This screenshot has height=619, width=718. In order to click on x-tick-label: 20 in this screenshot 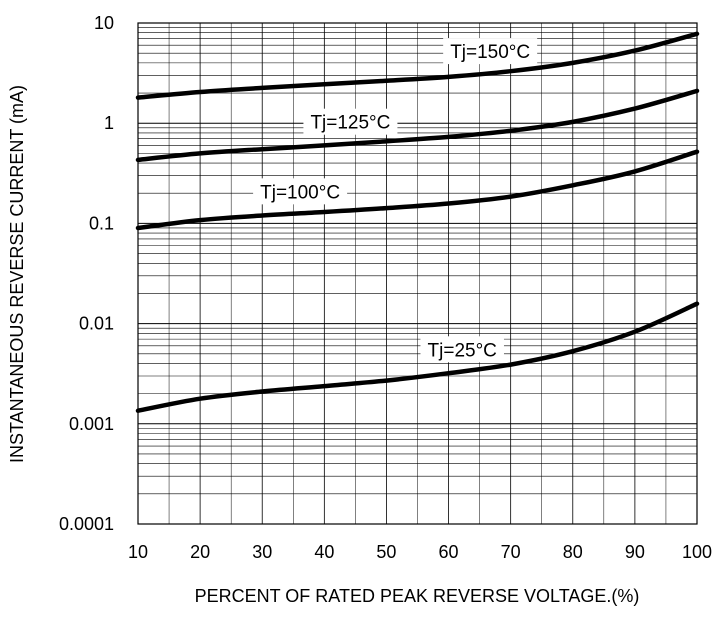, I will do `click(200, 552)`.